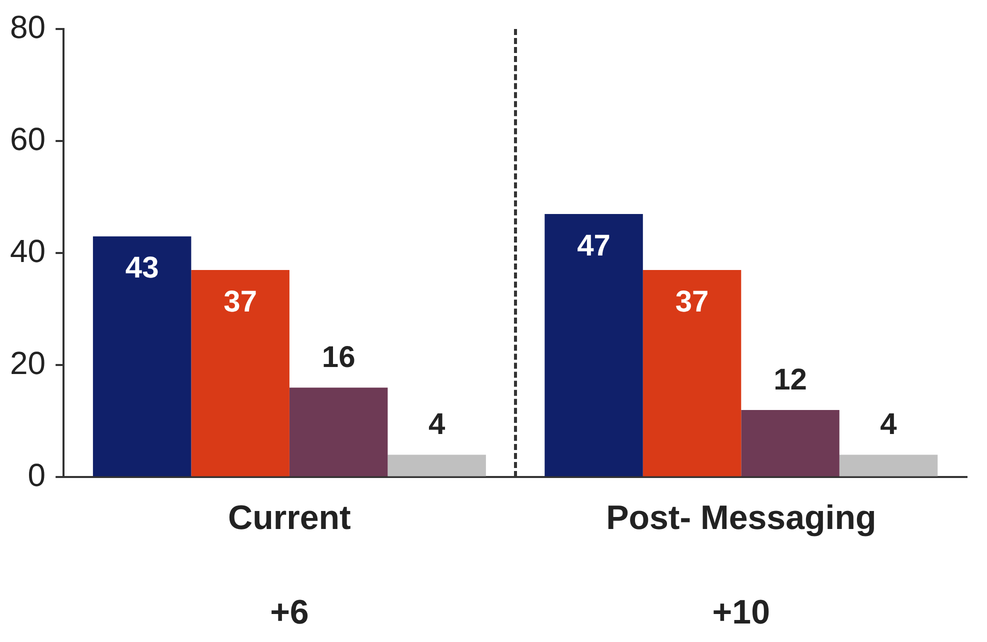  What do you see at coordinates (741, 517) in the screenshot?
I see `x-tick-label: Post- Messaging` at bounding box center [741, 517].